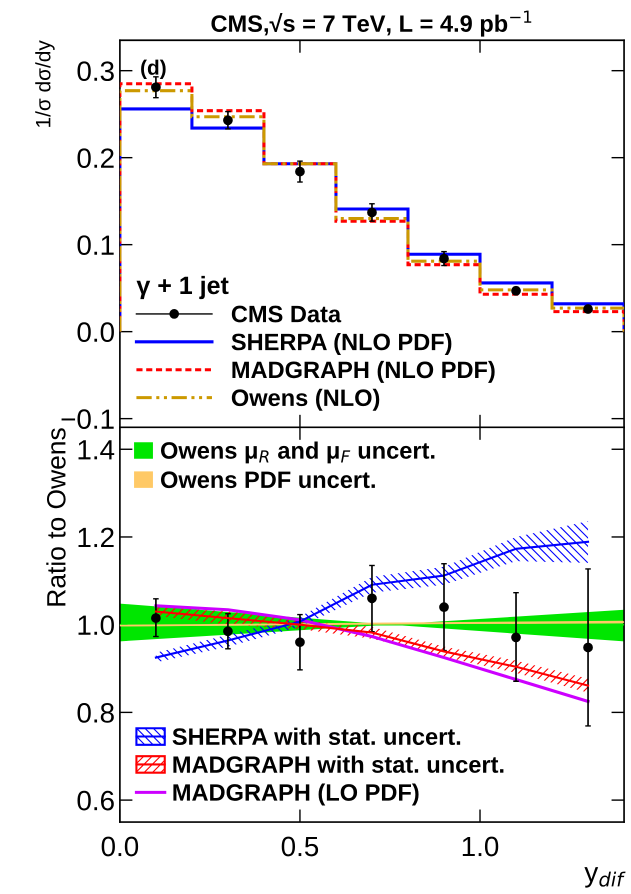  I want to click on legend-label: Owens (NLO), so click(306, 399).